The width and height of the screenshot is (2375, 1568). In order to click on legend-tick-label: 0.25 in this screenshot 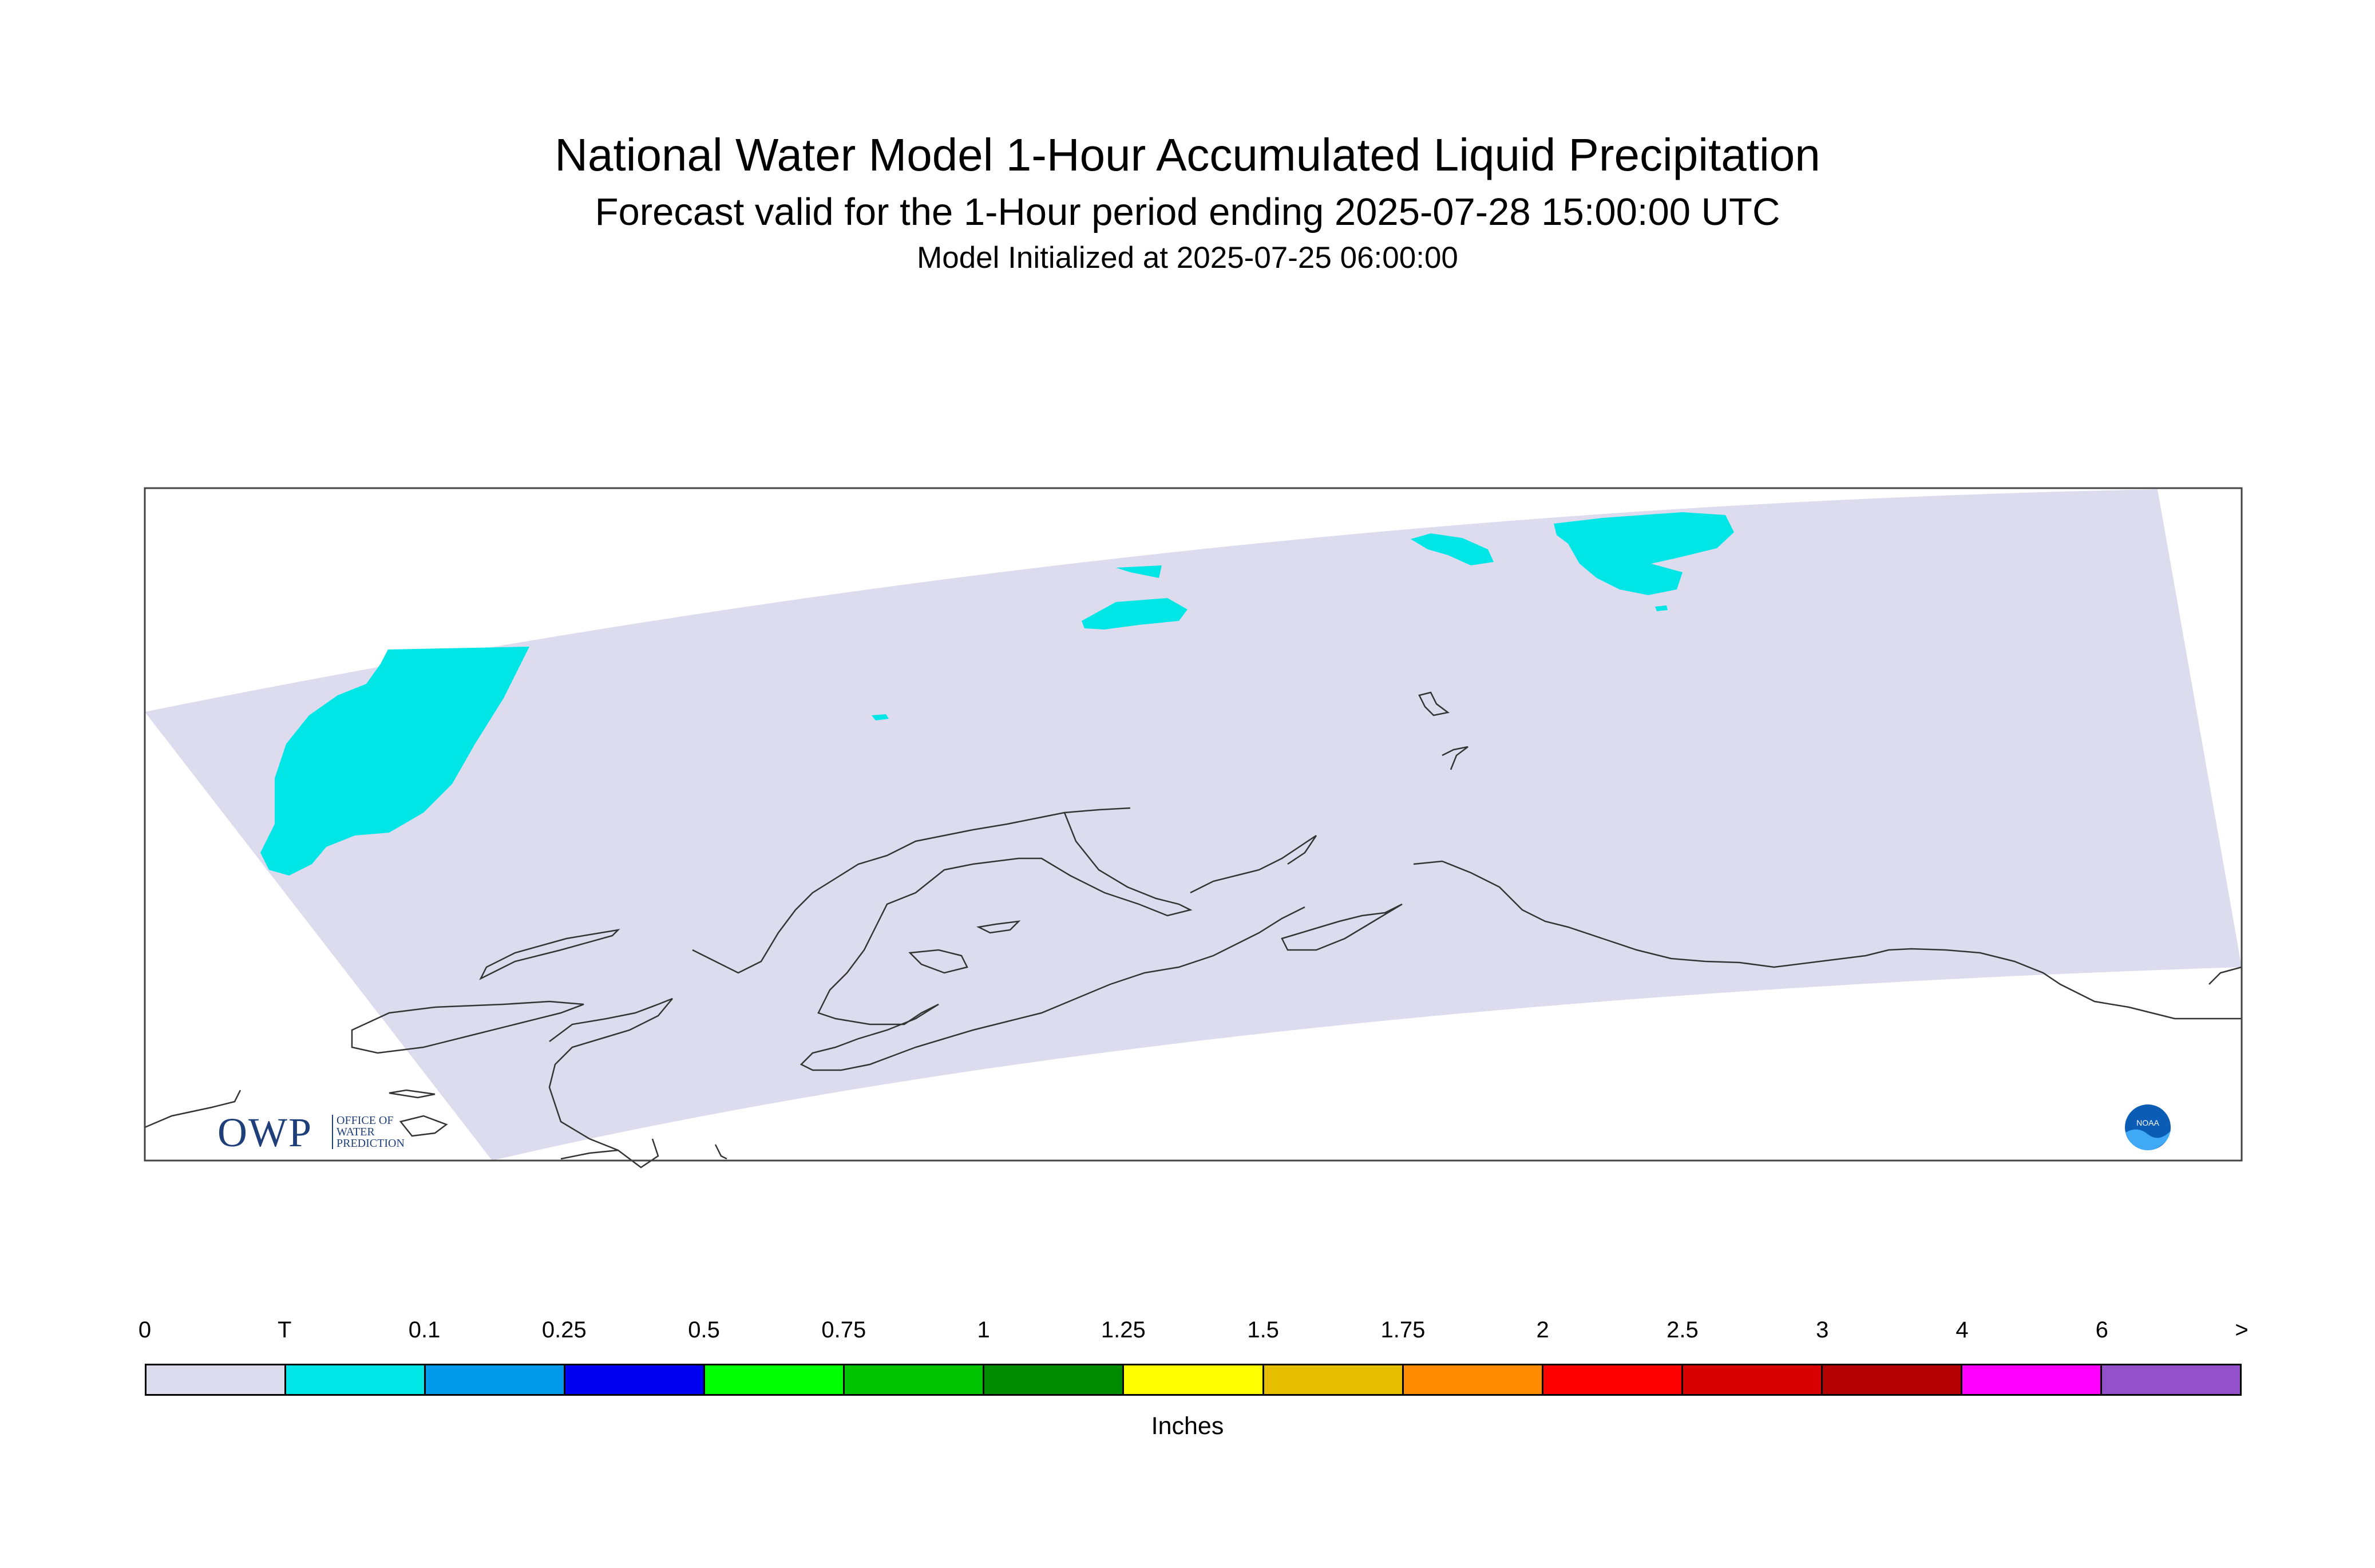, I will do `click(564, 1330)`.